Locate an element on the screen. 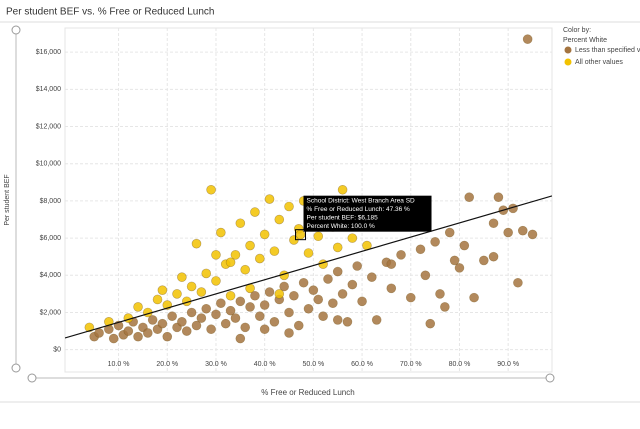 The width and height of the screenshot is (640, 429). y-tick-label: $2,000 is located at coordinates (51, 312).